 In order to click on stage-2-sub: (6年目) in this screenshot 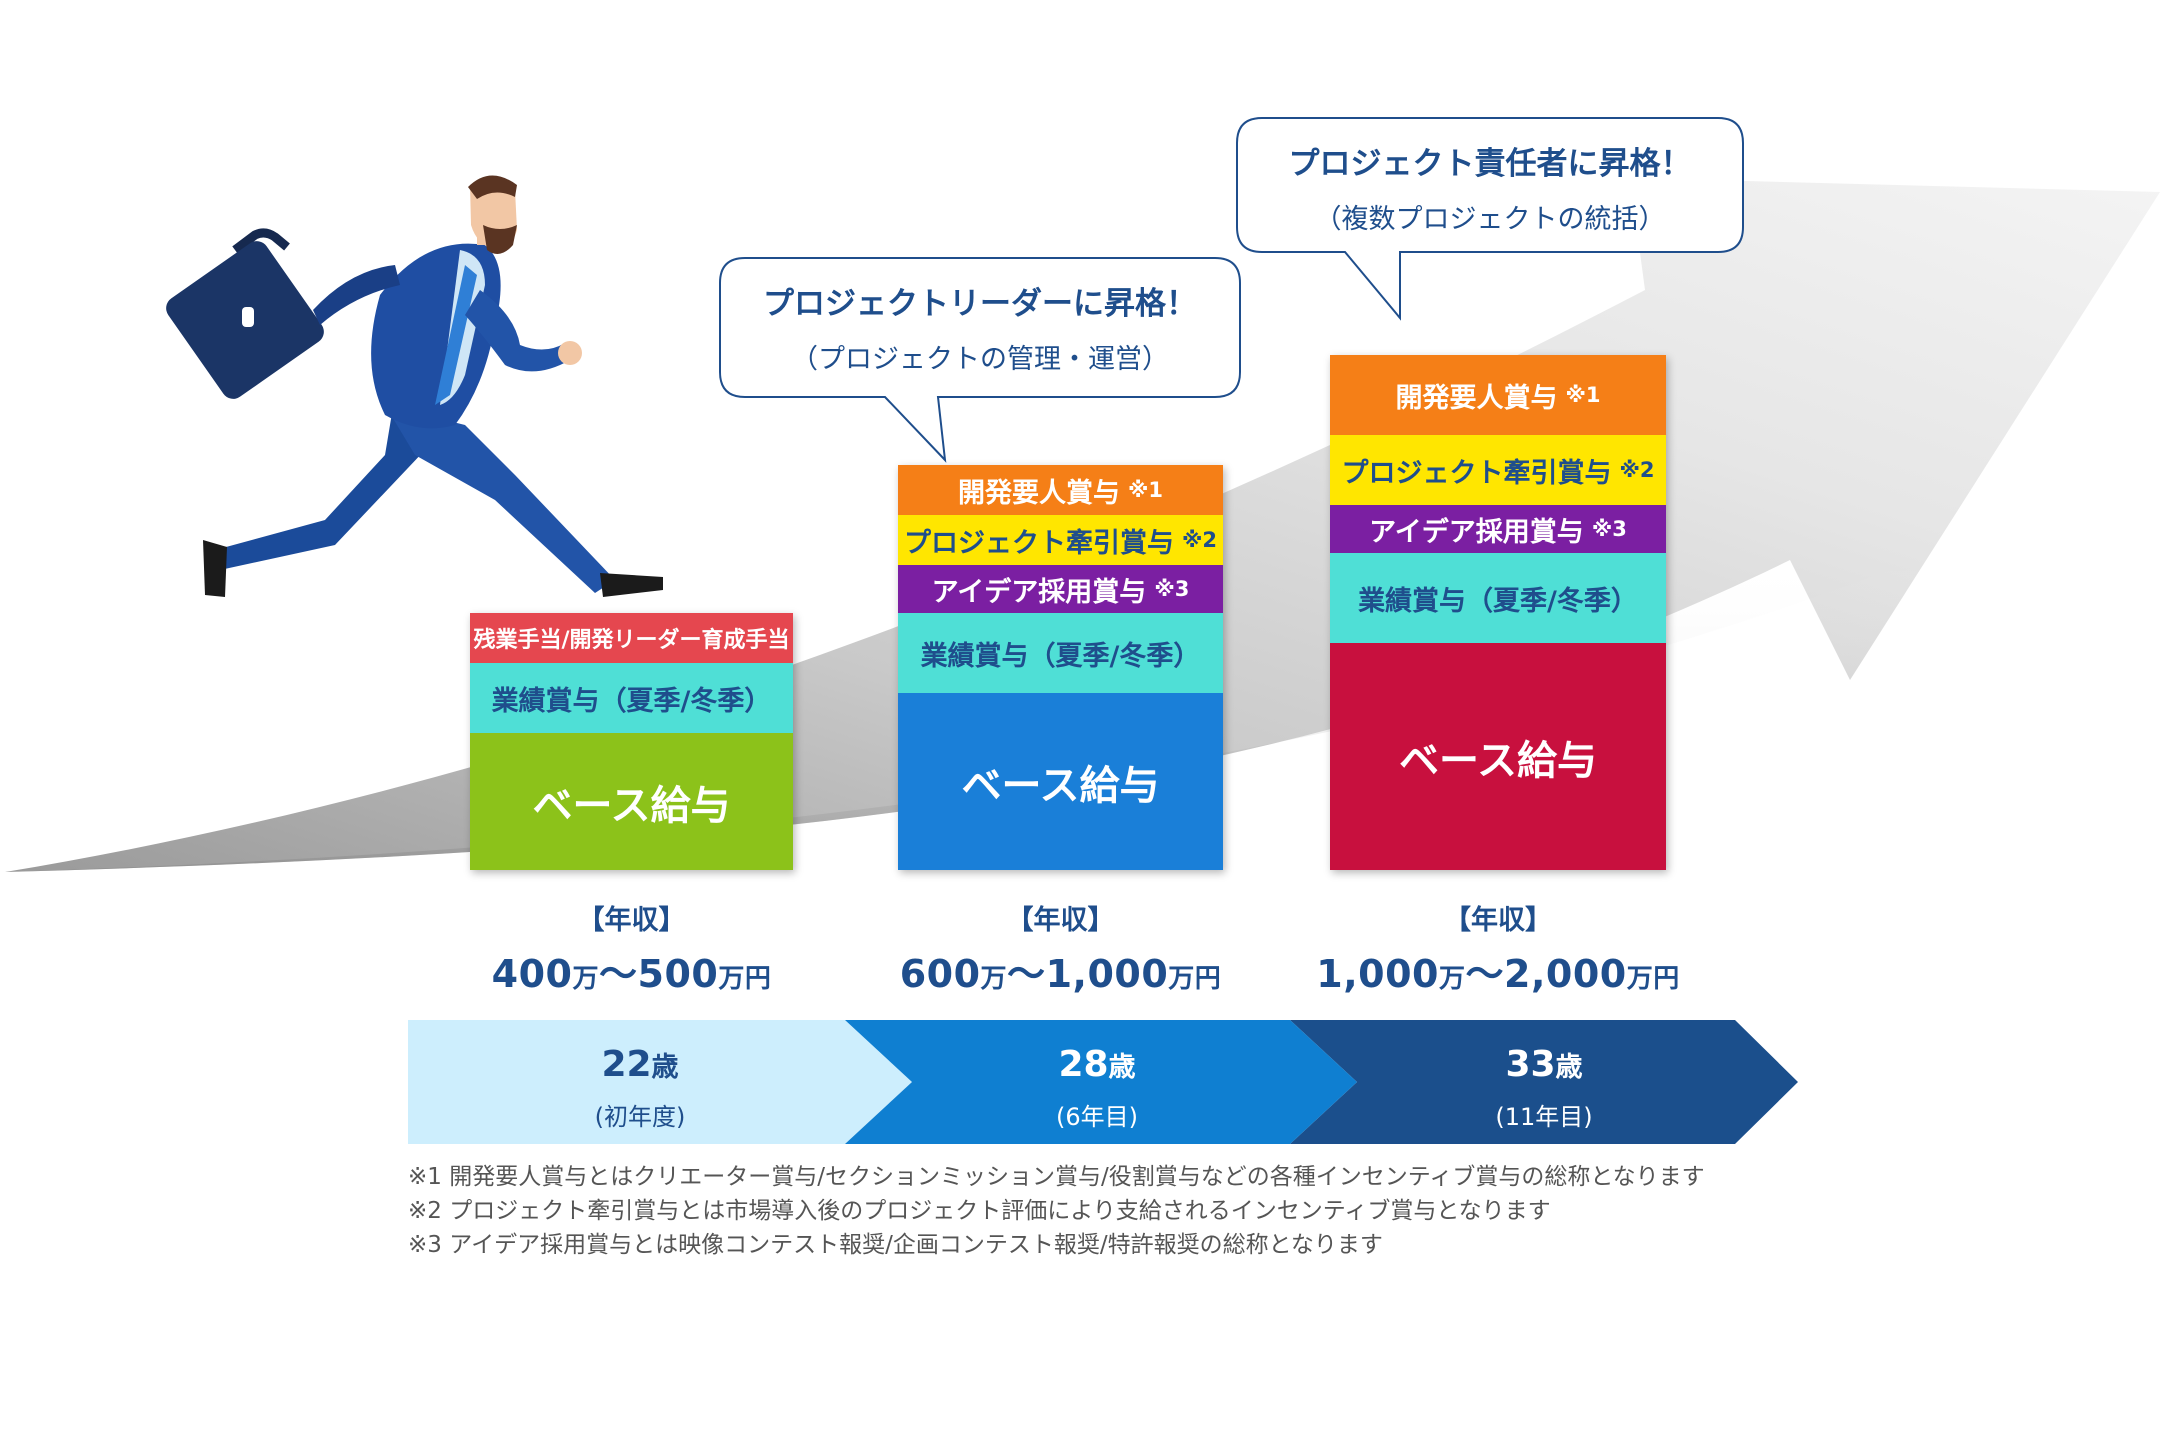, I will do `click(1097, 1117)`.